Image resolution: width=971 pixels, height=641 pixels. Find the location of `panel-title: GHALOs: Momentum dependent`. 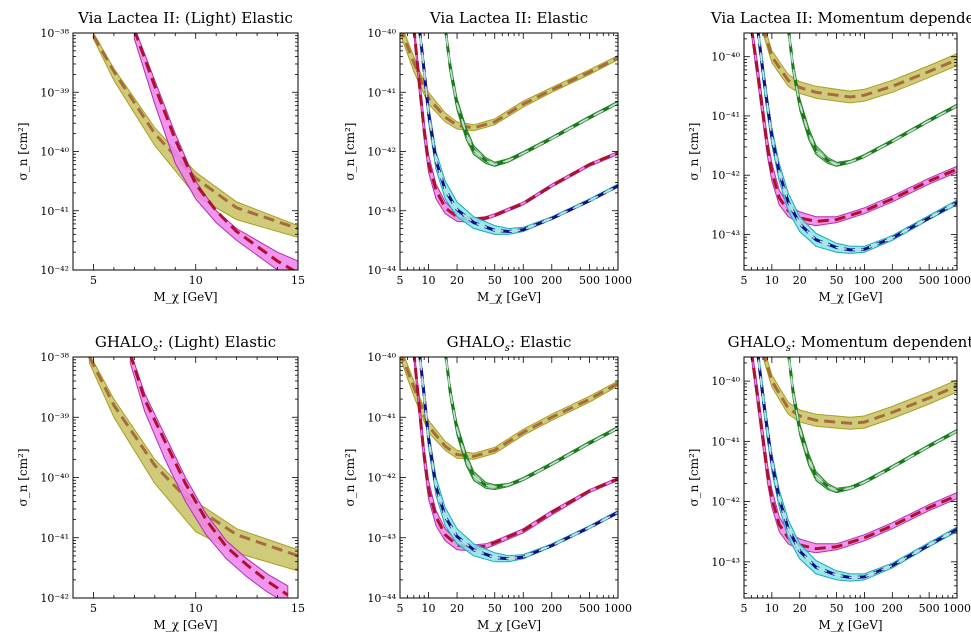

panel-title: GHALOs: Momentum dependent is located at coordinates (849, 343).